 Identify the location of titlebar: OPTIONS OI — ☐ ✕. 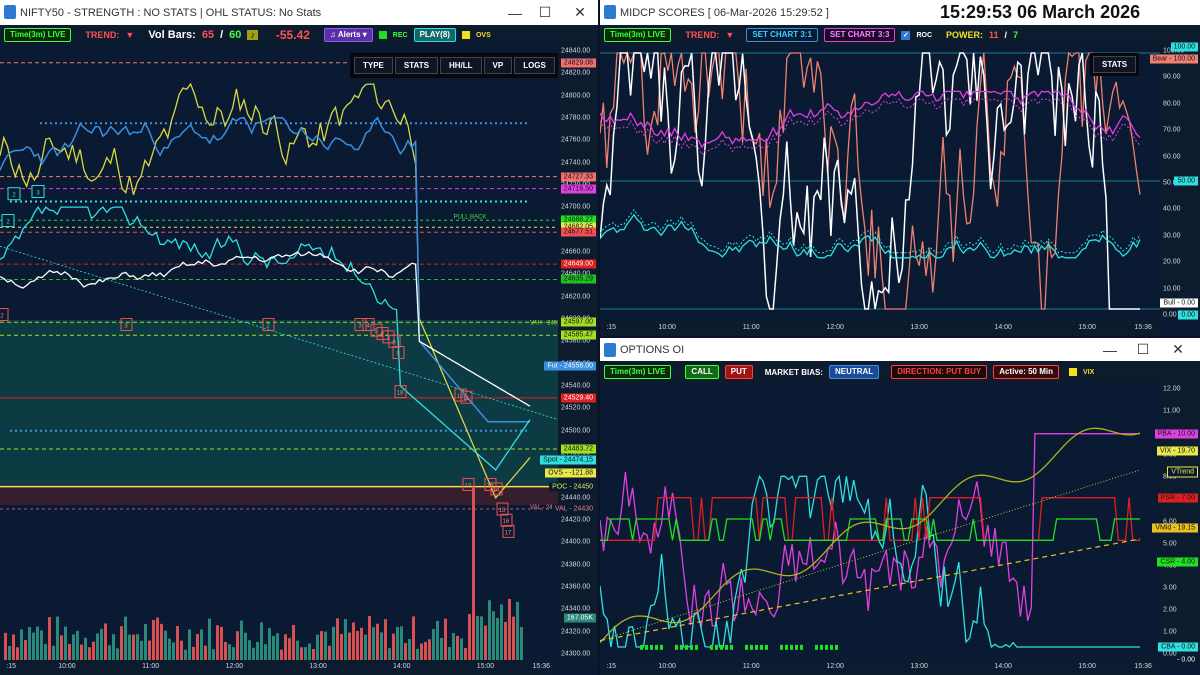
(900, 349).